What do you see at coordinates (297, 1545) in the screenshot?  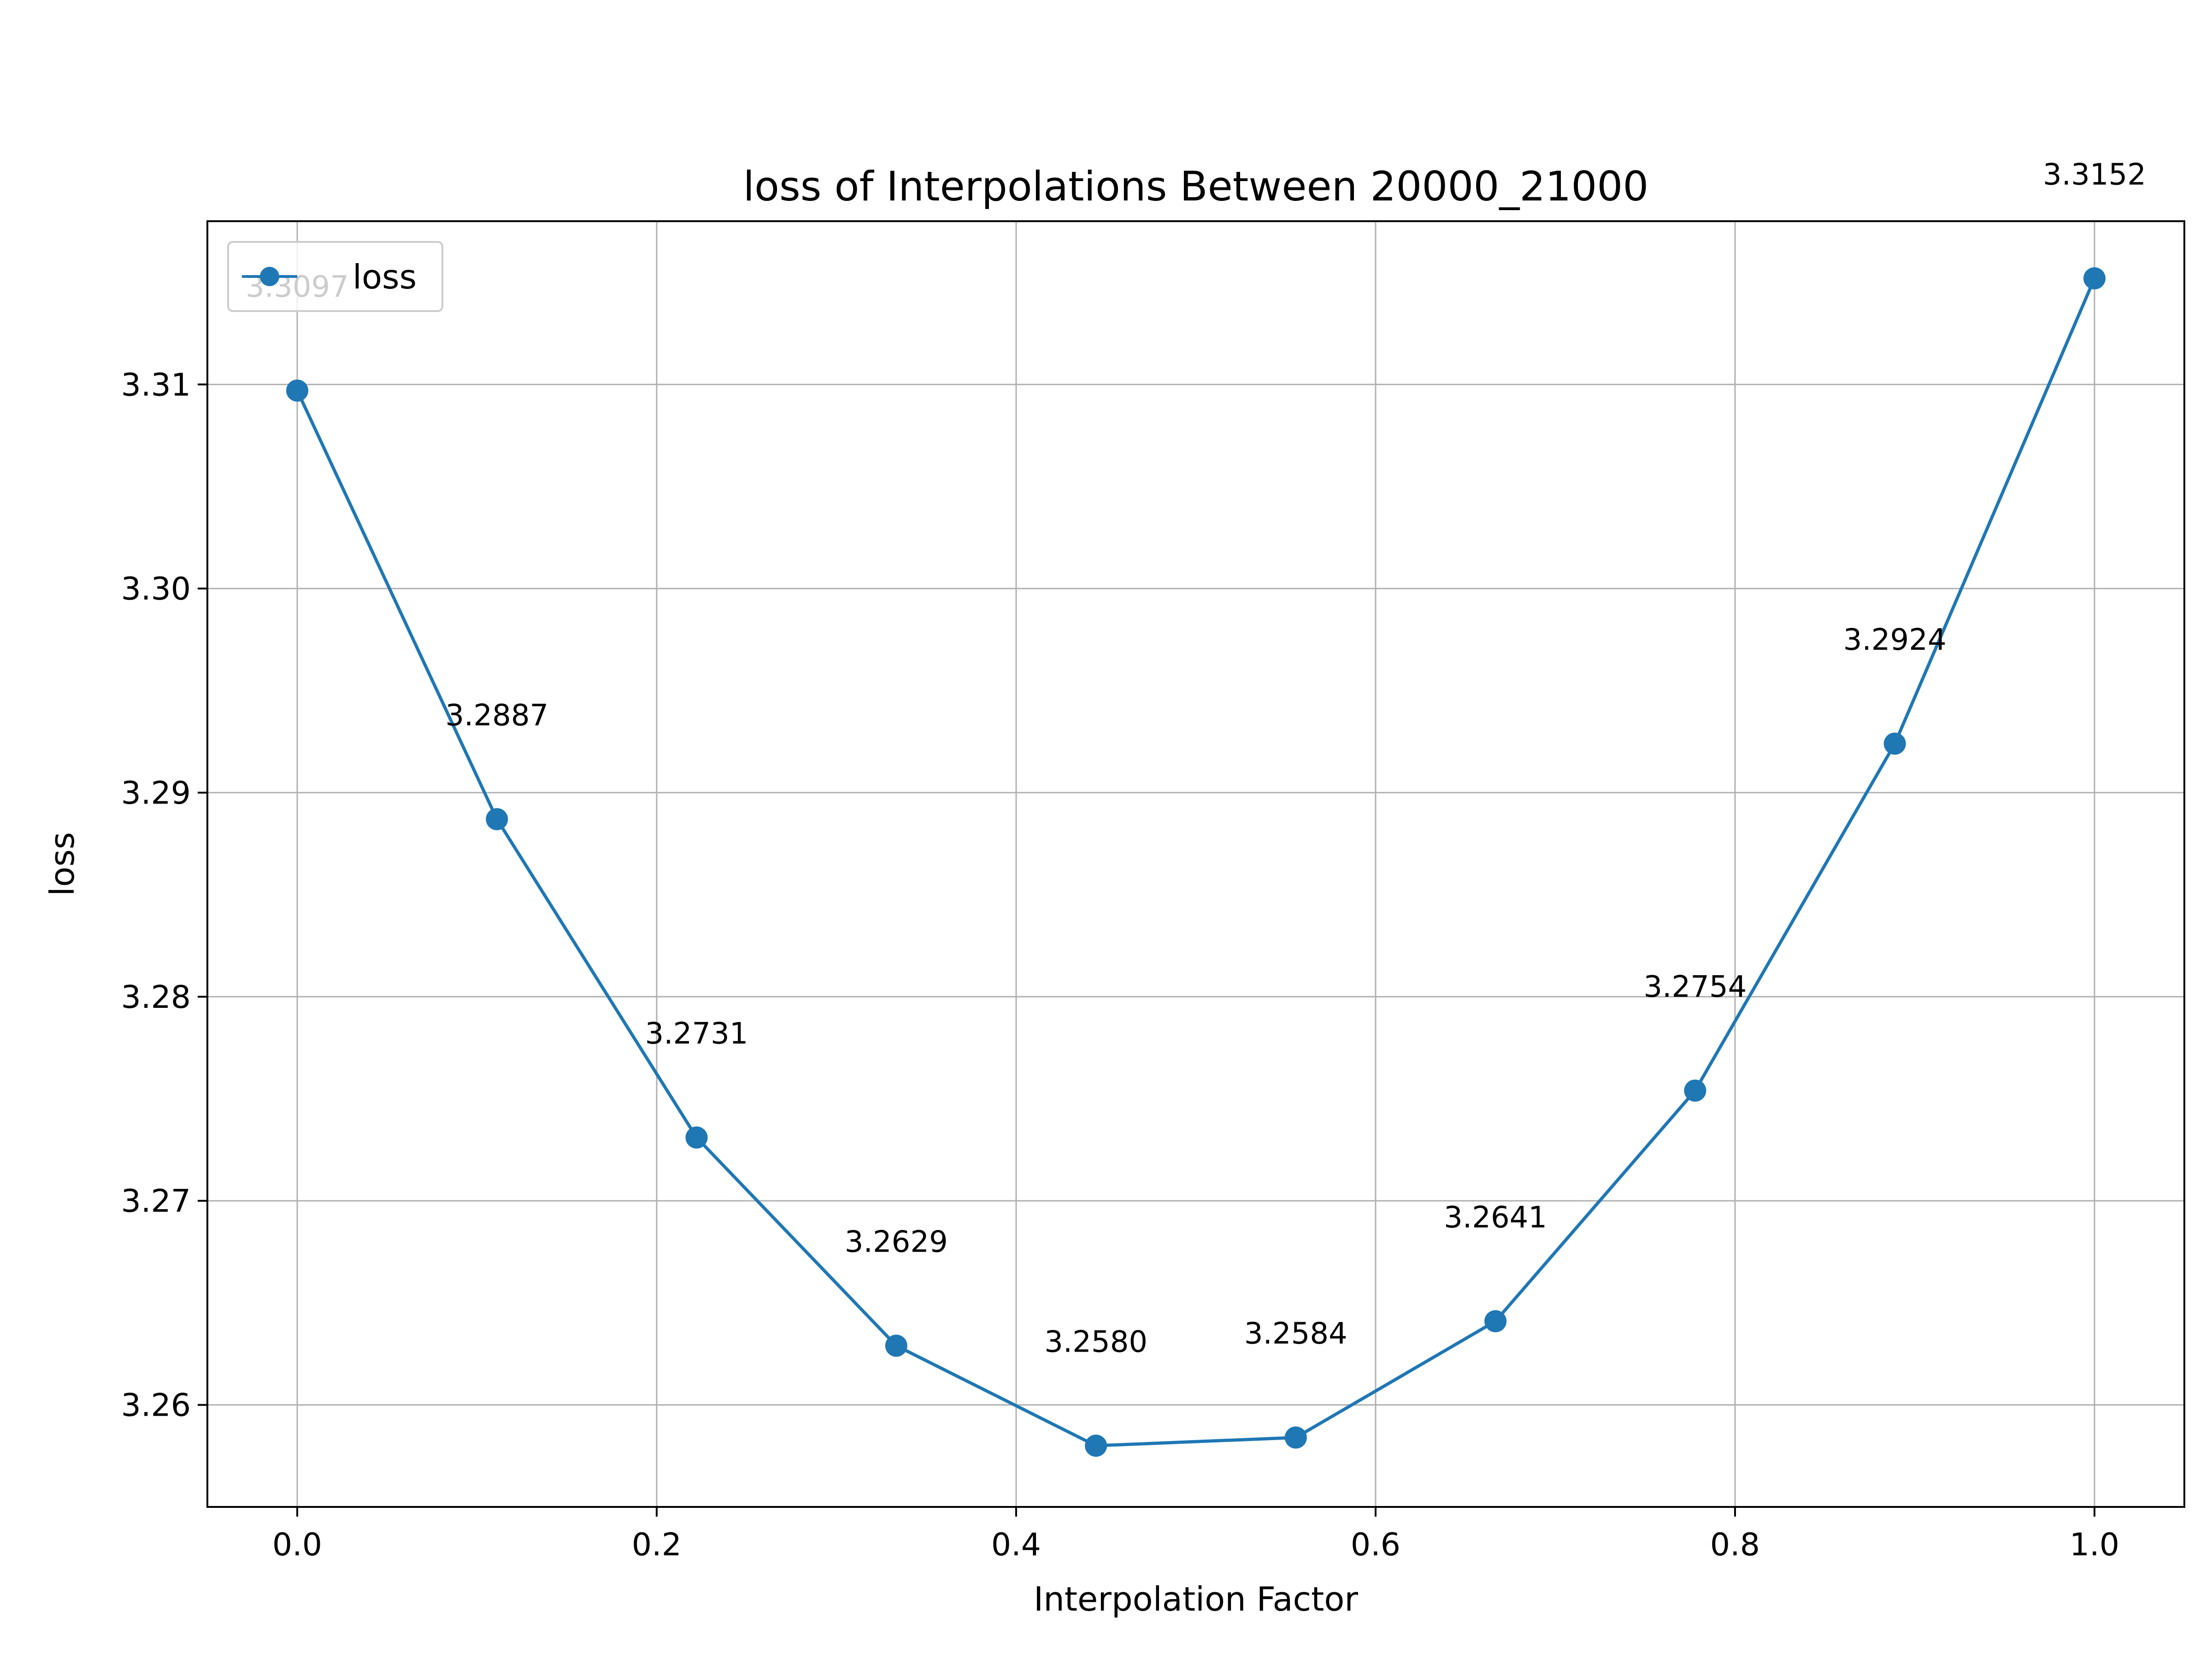 I see `x-tick-label: 0.0` at bounding box center [297, 1545].